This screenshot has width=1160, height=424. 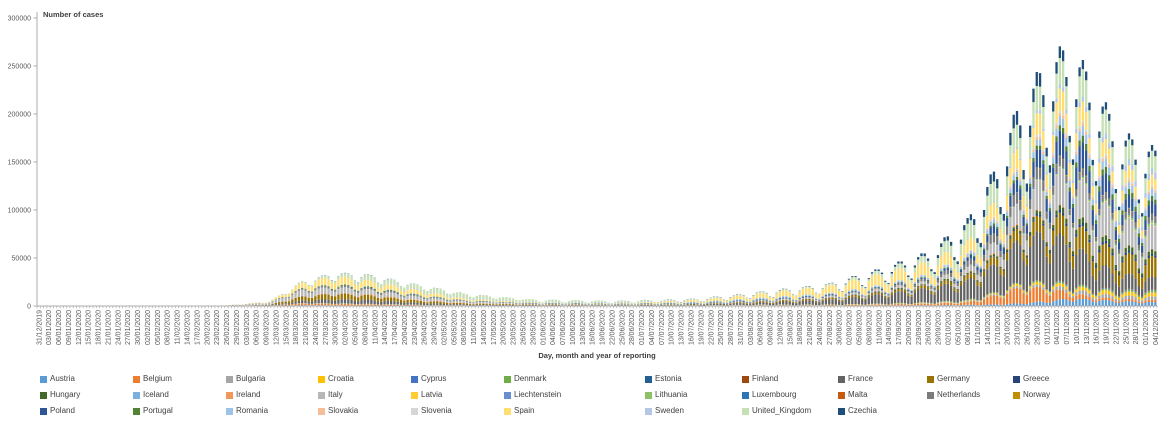 I want to click on y-tick-label: 250000, so click(x=19, y=67).